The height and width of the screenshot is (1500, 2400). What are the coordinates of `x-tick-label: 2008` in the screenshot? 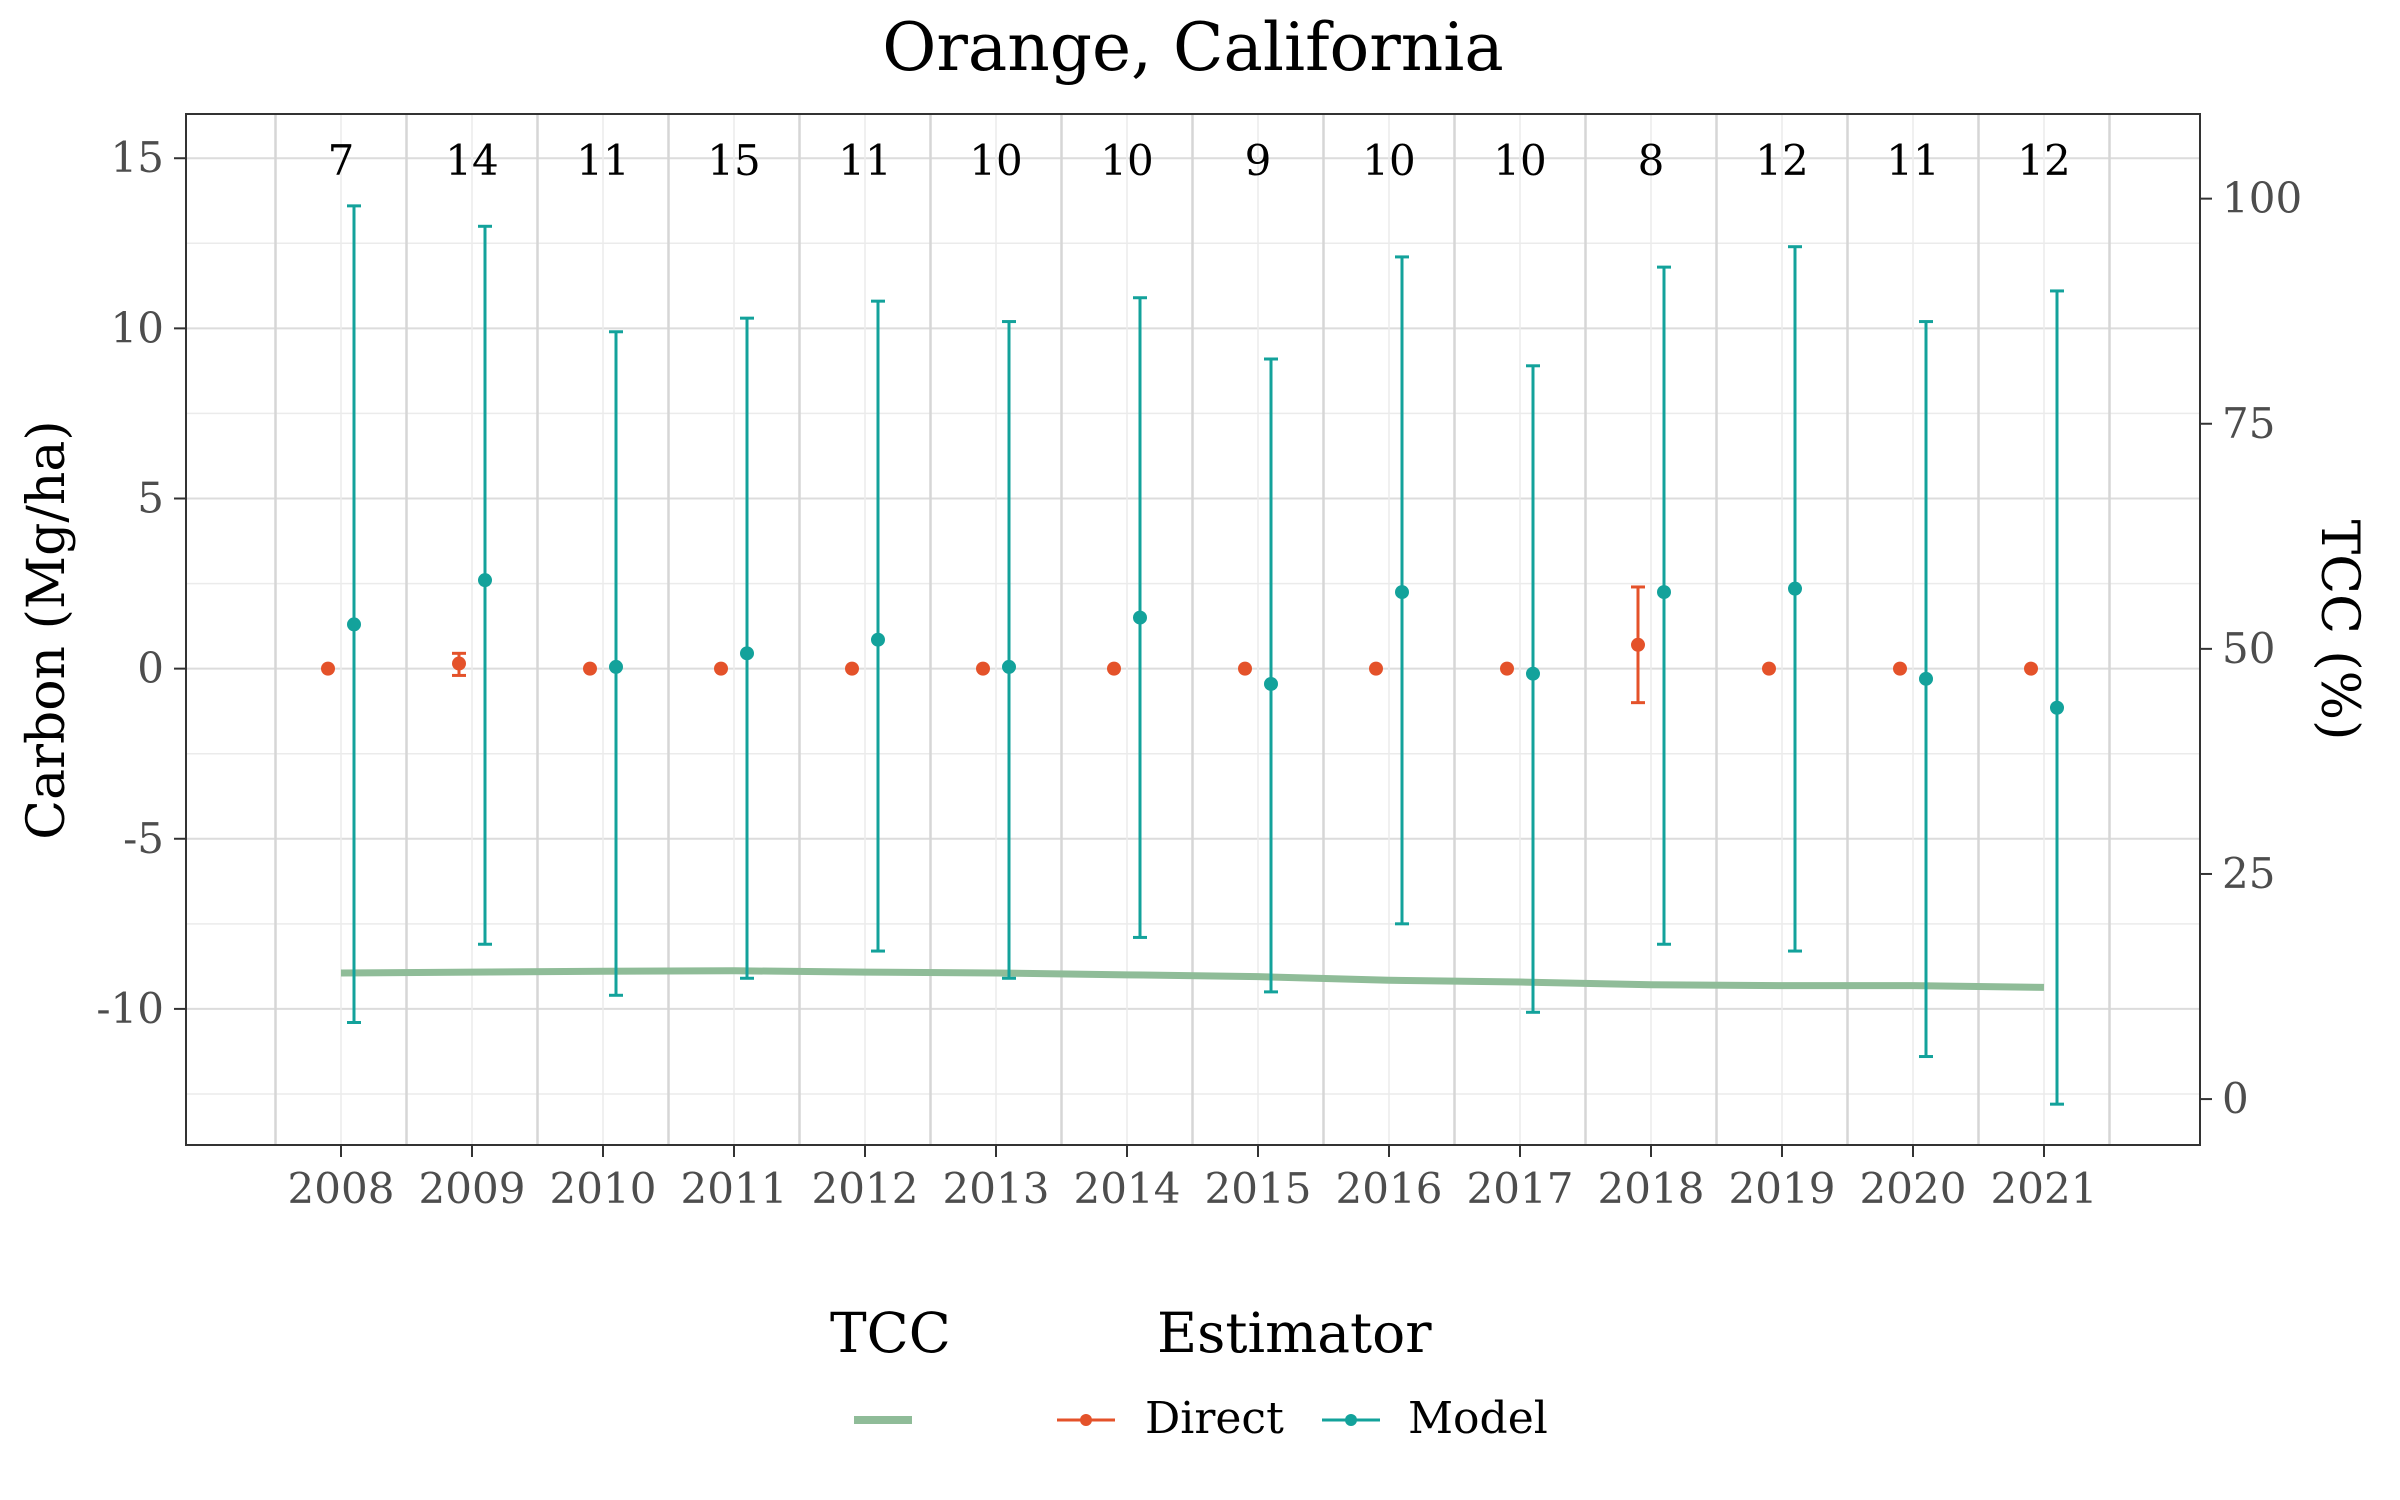 It's located at (341, 1188).